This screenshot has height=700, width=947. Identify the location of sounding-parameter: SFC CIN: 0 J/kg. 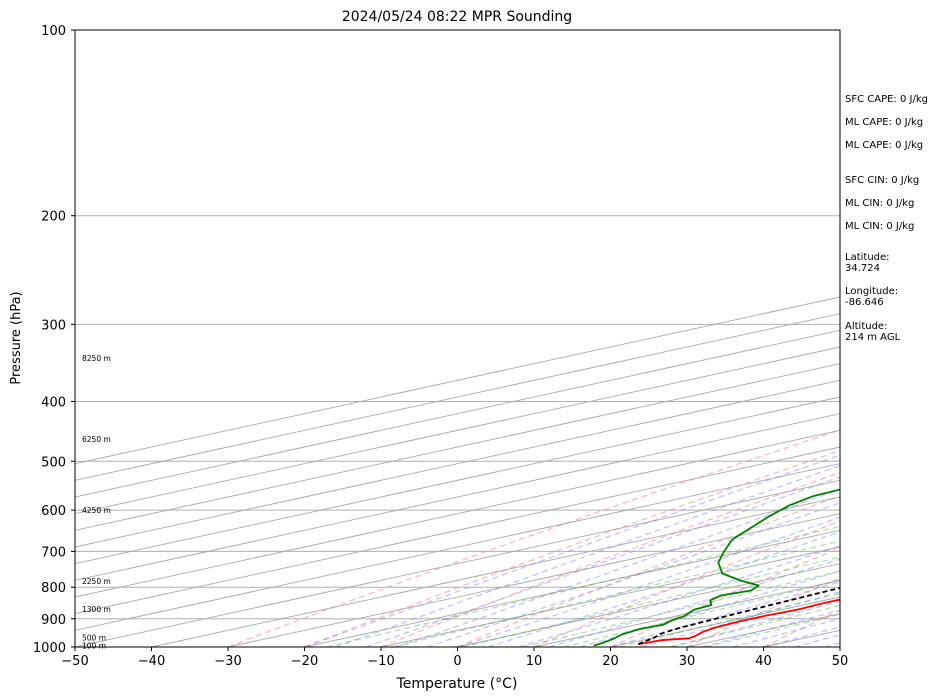
(882, 180).